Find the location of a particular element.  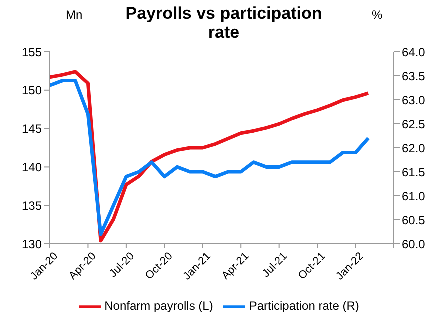

y-tick-label: 140 is located at coordinates (32, 167).